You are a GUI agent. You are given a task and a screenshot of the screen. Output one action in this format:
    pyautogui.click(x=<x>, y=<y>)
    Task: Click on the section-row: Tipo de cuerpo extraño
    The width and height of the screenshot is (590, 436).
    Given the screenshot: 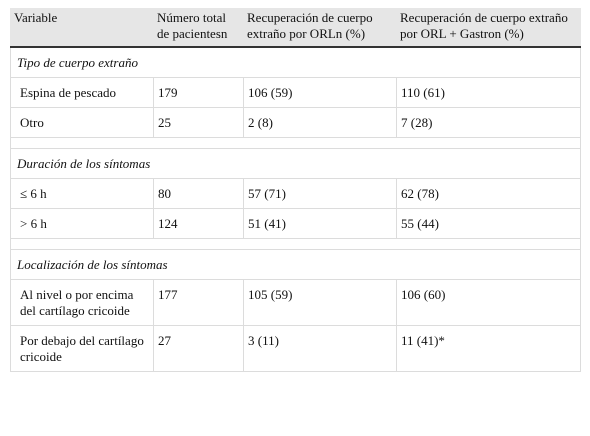 What is the action you would take?
    pyautogui.click(x=295, y=62)
    